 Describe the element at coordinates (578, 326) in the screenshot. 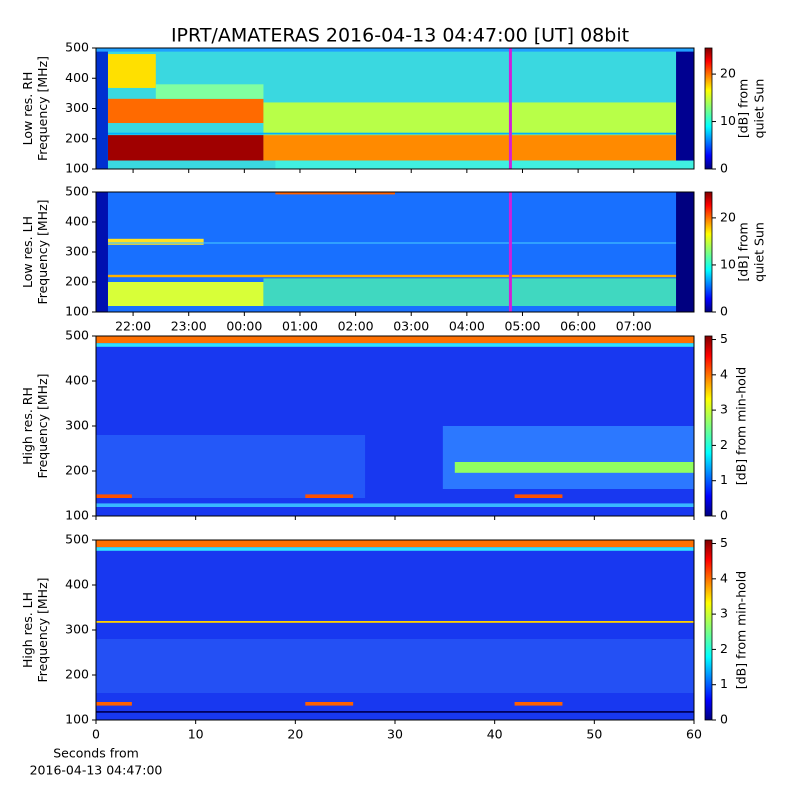

I see `x-tick-label: 06:00` at that location.